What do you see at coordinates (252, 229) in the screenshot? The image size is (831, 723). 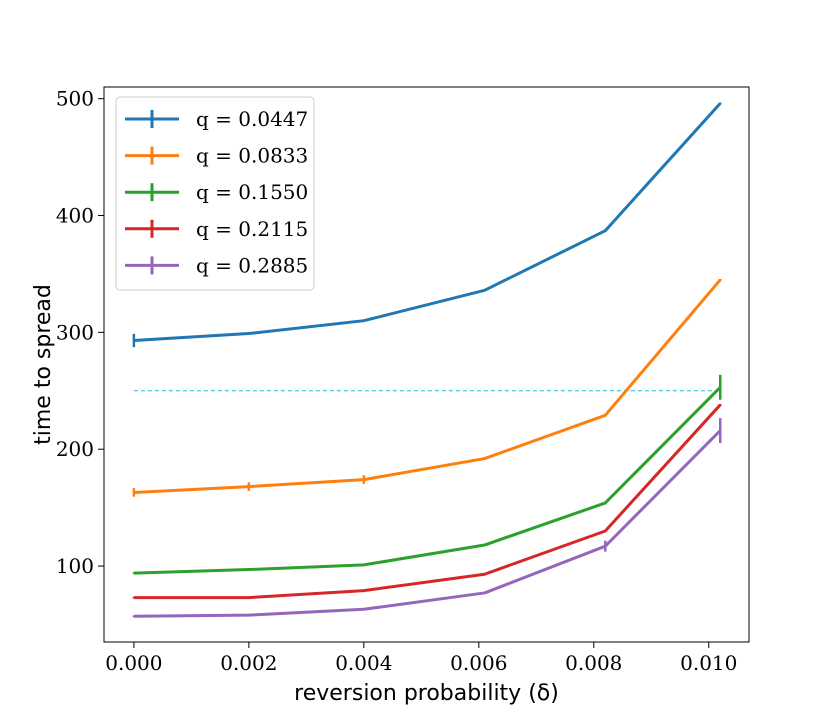 I see `legend-label: q = 0.2115` at bounding box center [252, 229].